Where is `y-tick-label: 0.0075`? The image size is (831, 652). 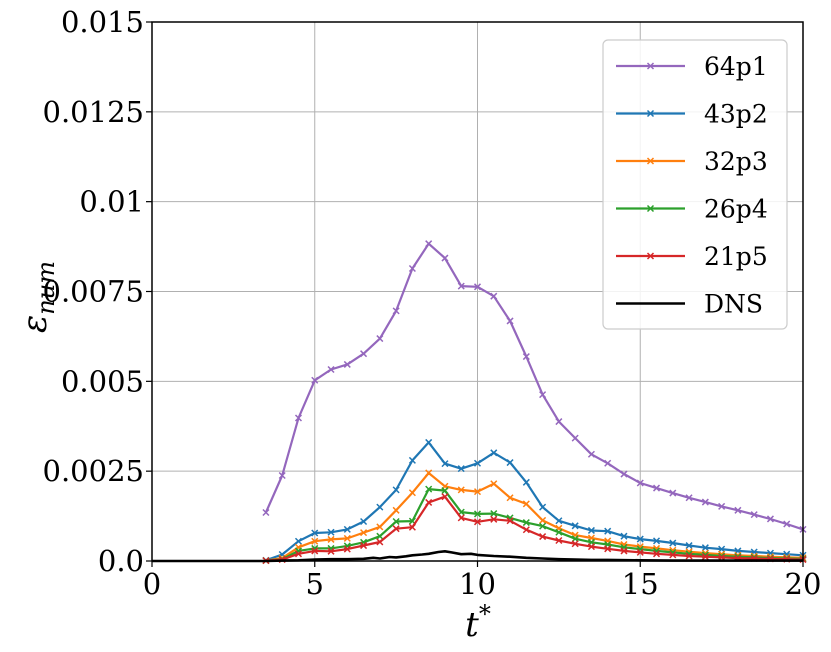 y-tick-label: 0.0075 is located at coordinates (93, 292).